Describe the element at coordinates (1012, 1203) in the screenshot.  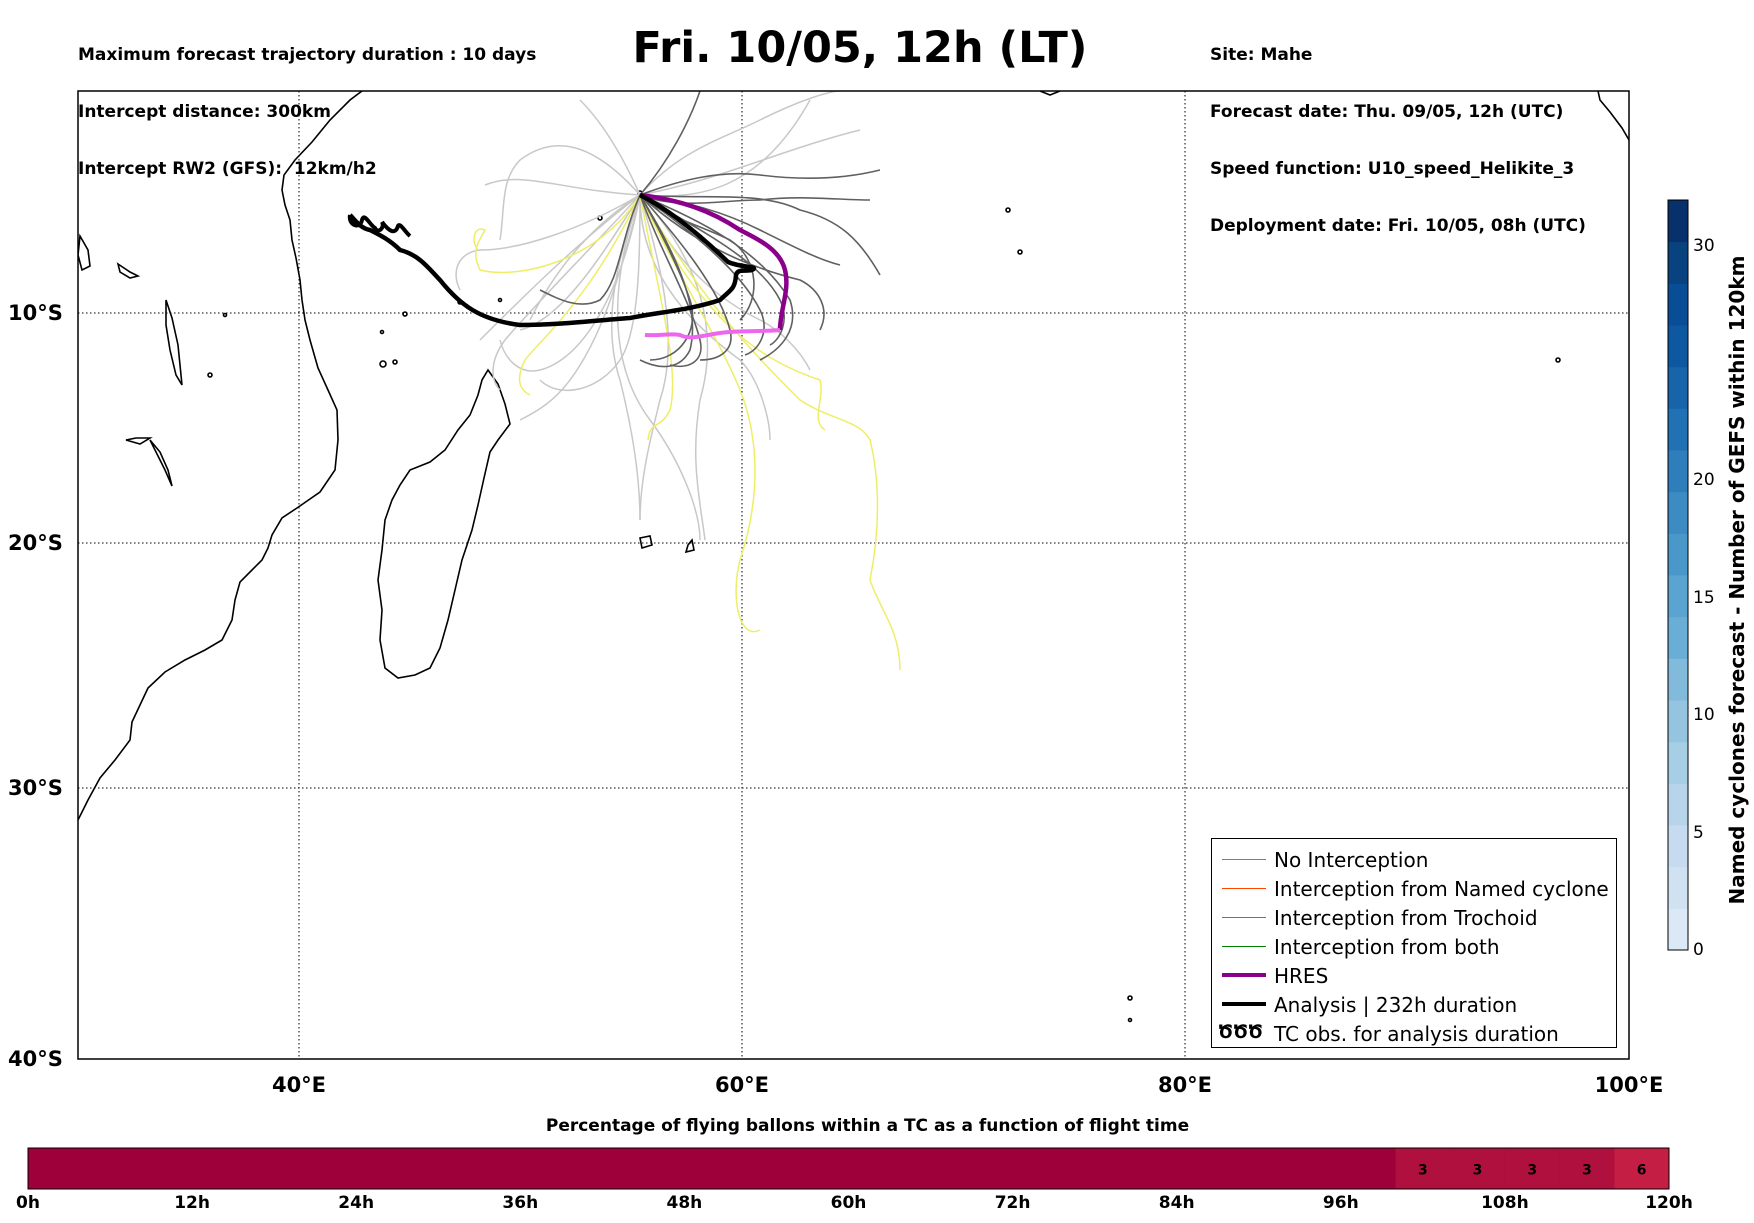
I see `percentage-bar-tick: 72h` at that location.